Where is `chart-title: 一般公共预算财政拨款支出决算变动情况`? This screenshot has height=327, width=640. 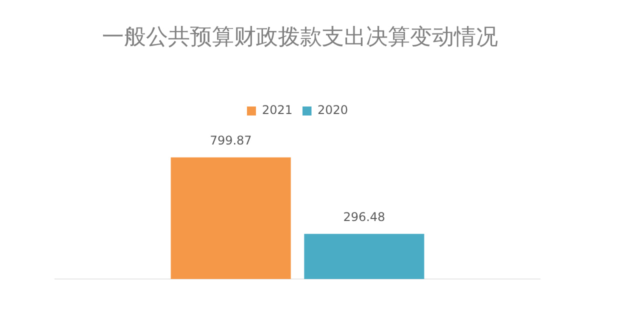 chart-title: 一般公共预算财政拨款支出决算变动情况 is located at coordinates (300, 38).